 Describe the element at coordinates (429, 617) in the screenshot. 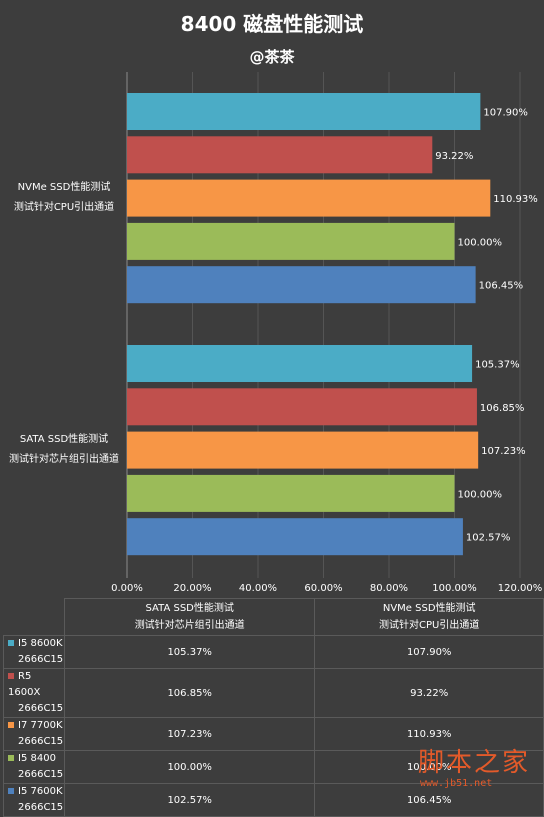

I see `table-column-header: NVMe SSD性能测试 测试针对CPU引出通道` at that location.